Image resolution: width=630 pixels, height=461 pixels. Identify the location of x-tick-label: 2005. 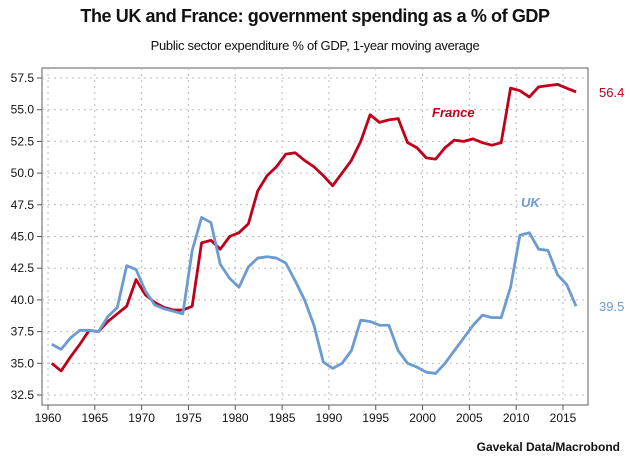
(469, 418).